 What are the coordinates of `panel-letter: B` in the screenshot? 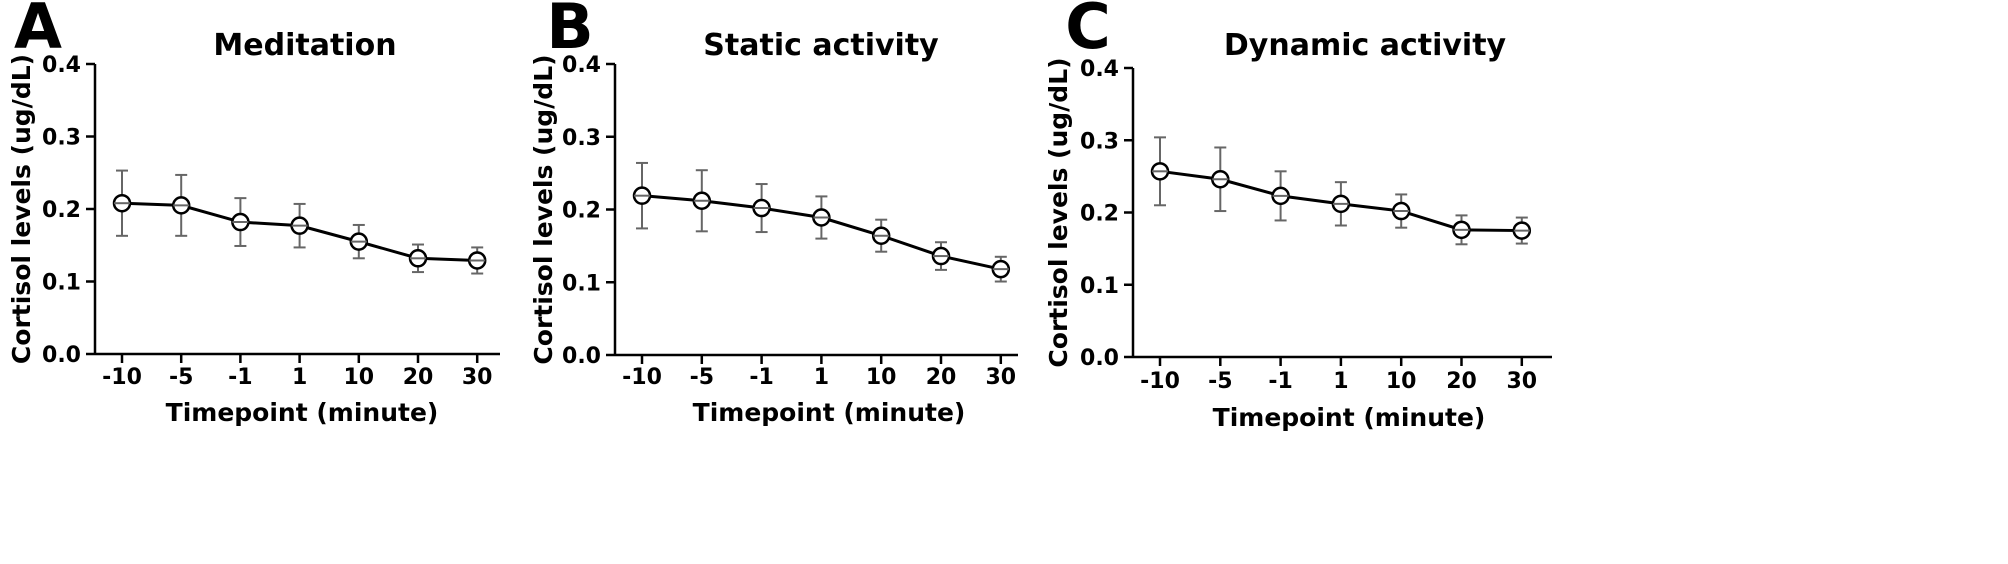 It's located at (569, 31).